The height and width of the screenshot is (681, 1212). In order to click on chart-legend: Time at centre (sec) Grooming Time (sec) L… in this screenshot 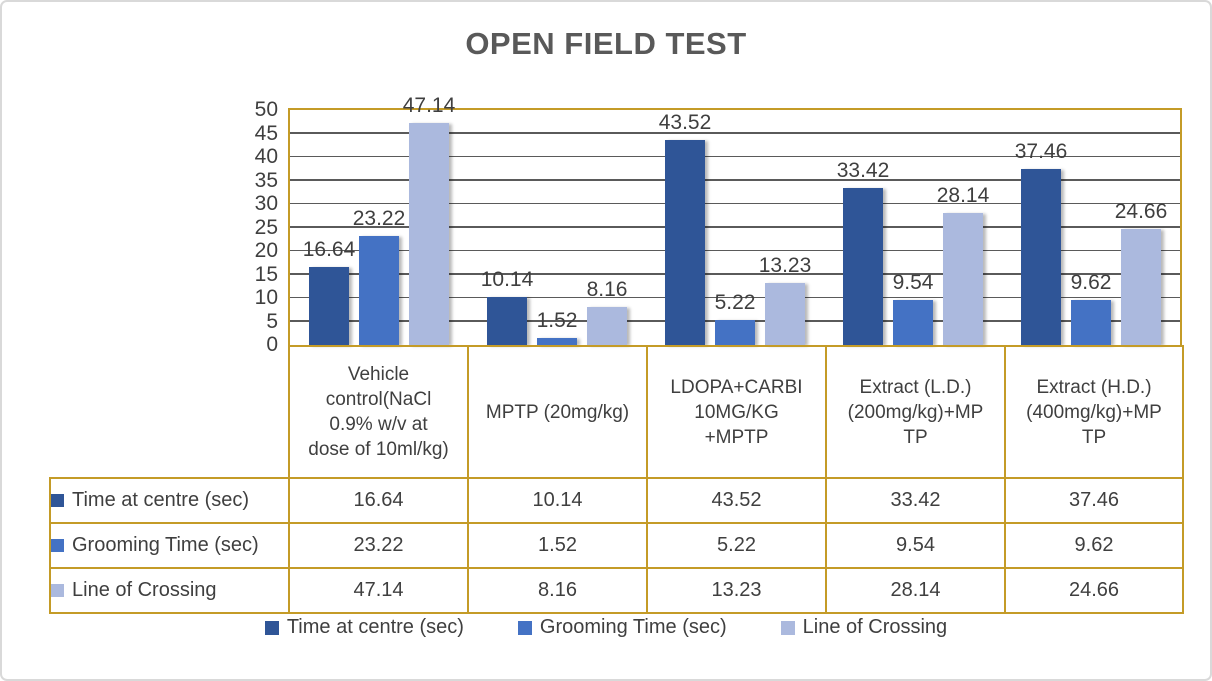, I will do `click(606, 627)`.